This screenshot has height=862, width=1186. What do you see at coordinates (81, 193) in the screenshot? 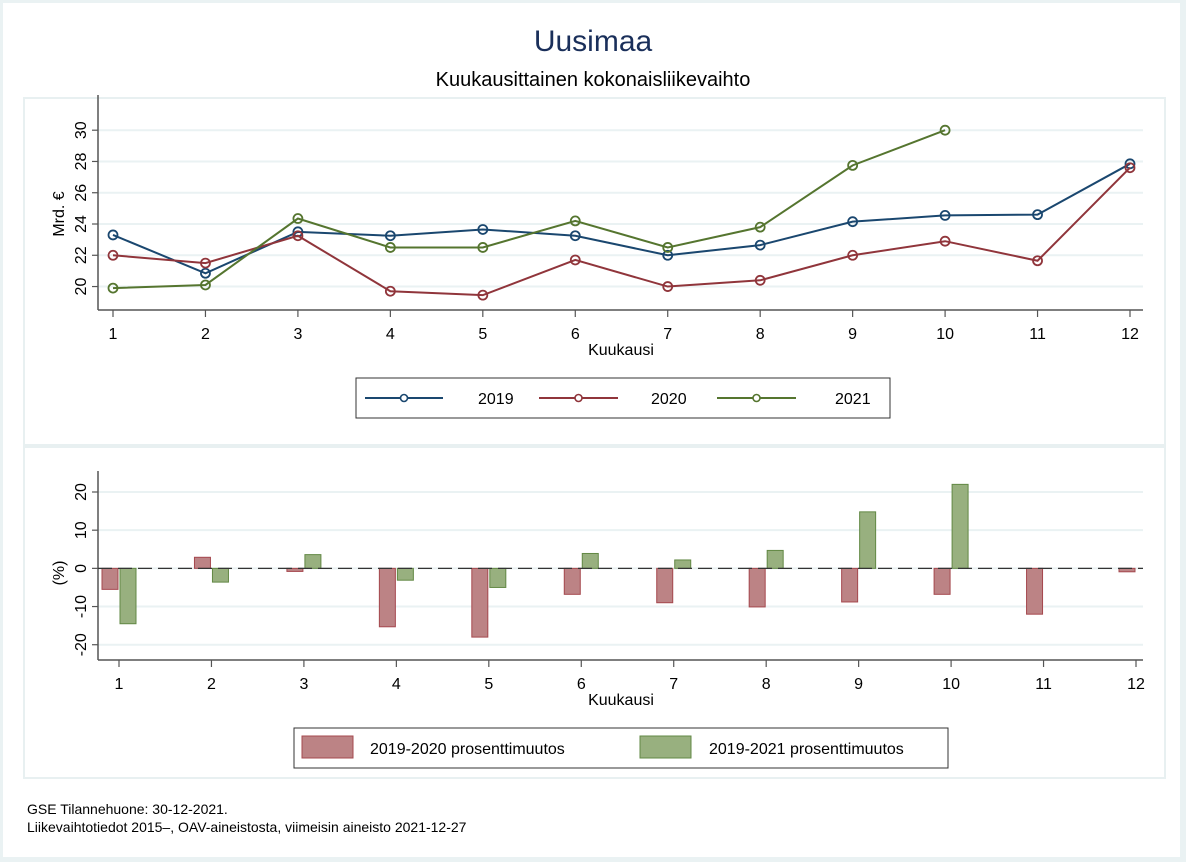
I see `y-tick-label: 26` at bounding box center [81, 193].